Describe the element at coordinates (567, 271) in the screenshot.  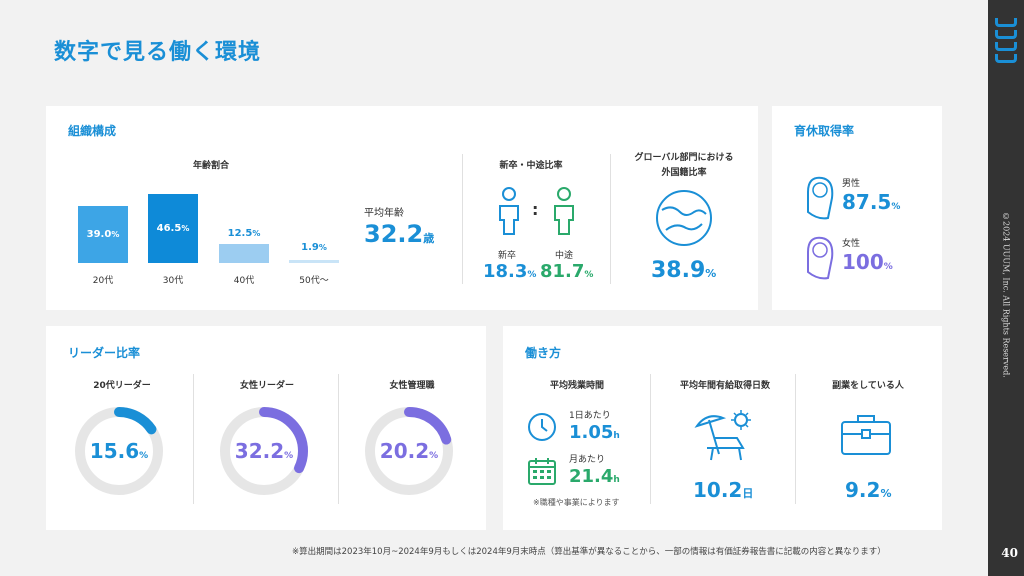
I see `mid-career-value: 81.7%` at that location.